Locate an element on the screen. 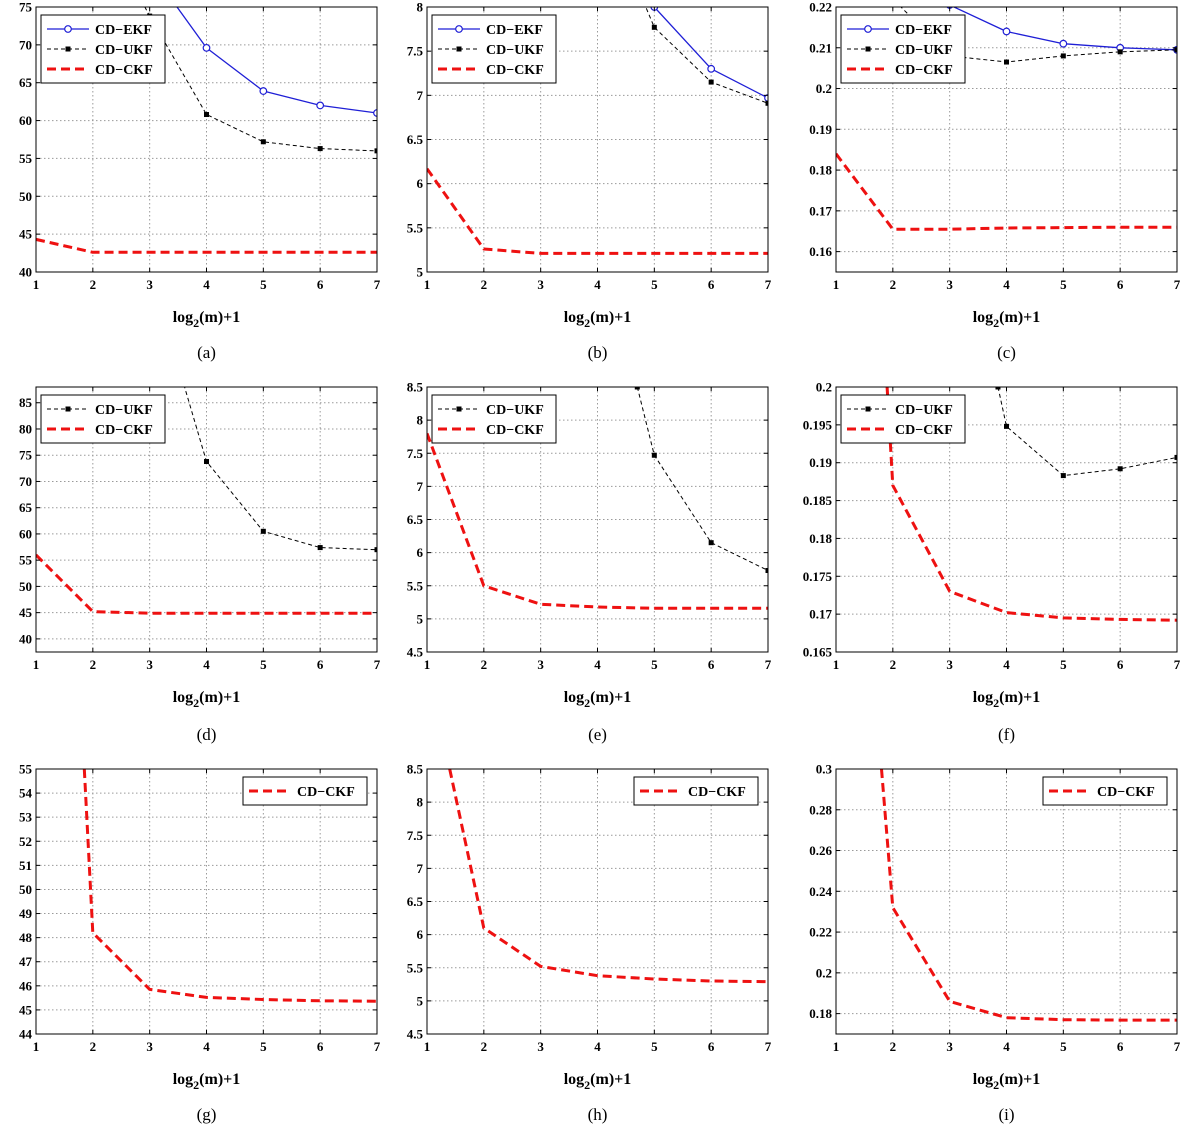  y-tick-label: 50 is located at coordinates (25, 586).